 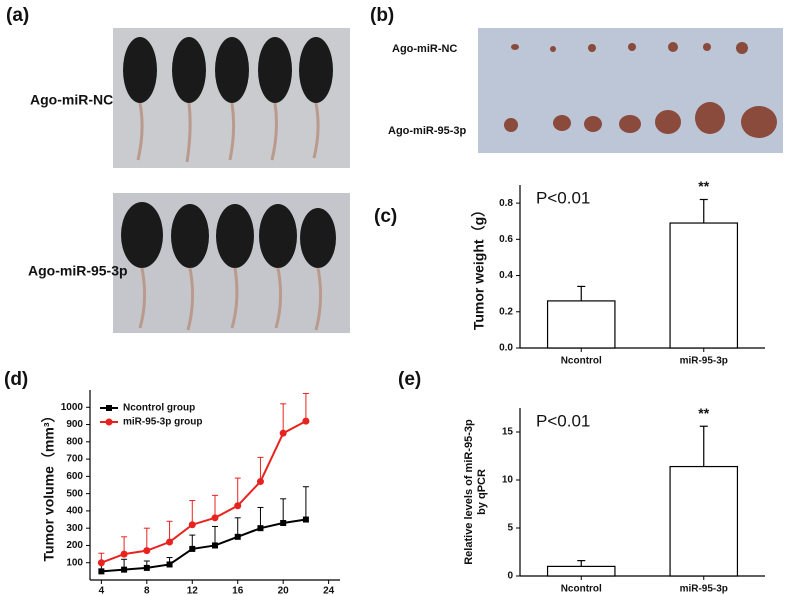 I want to click on y-tick-label: 10, so click(x=508, y=480).